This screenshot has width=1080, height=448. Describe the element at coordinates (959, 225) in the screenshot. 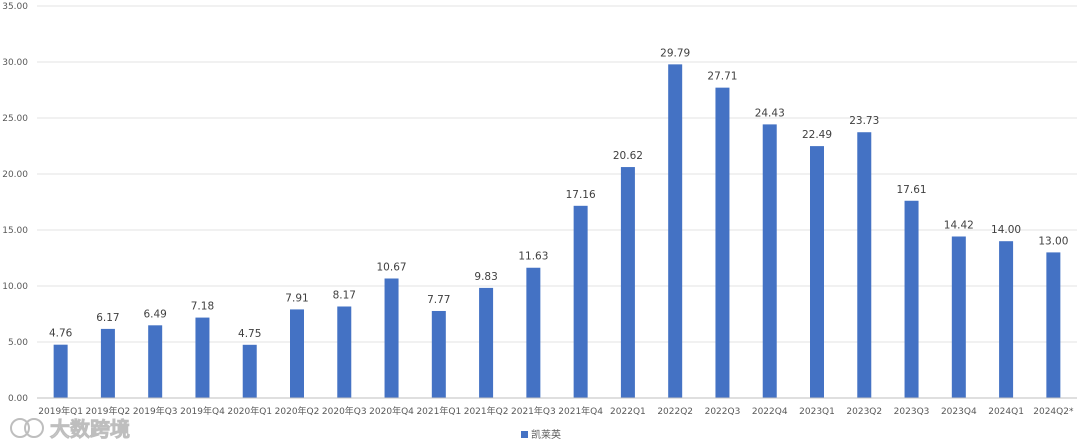

I see `data-label: 14.42` at that location.